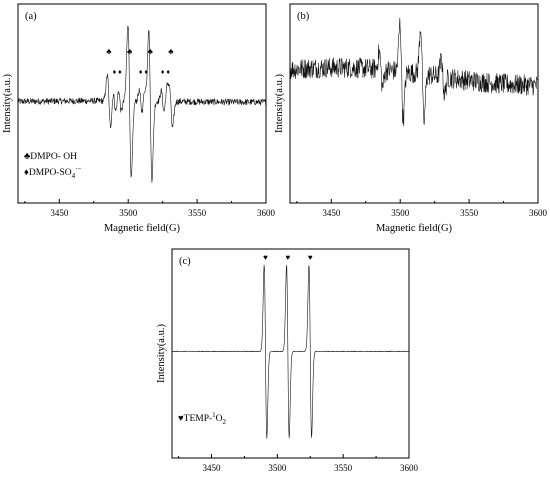  Describe the element at coordinates (50, 157) in the screenshot. I see `legend-entry: ♣DMPO- OH` at that location.